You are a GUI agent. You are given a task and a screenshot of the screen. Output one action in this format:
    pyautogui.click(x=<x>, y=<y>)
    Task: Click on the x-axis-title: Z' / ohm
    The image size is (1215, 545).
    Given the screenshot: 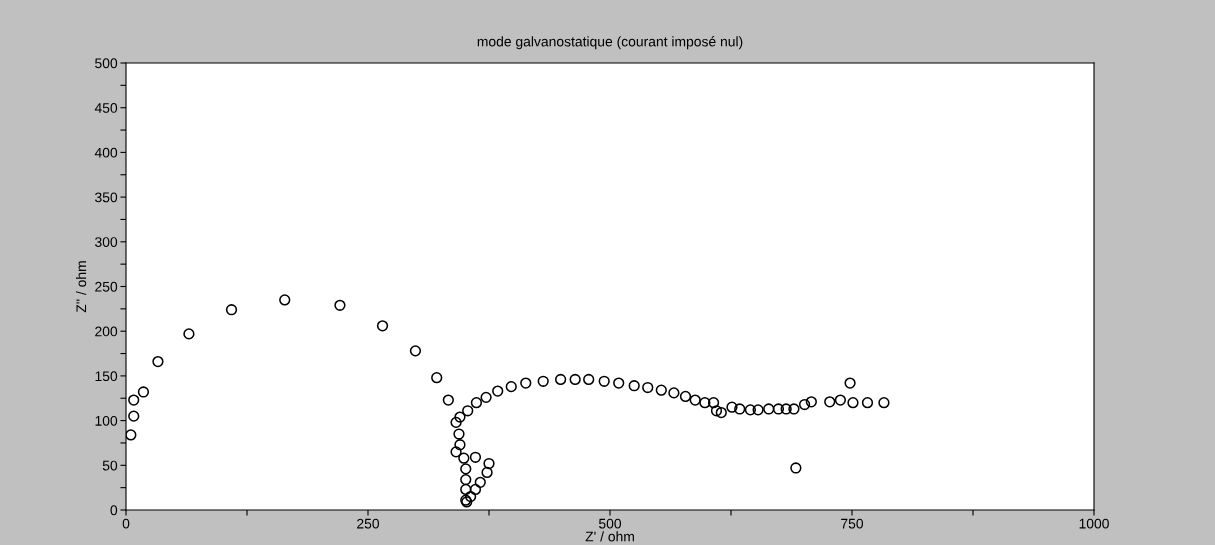 What is the action you would take?
    pyautogui.click(x=609, y=536)
    